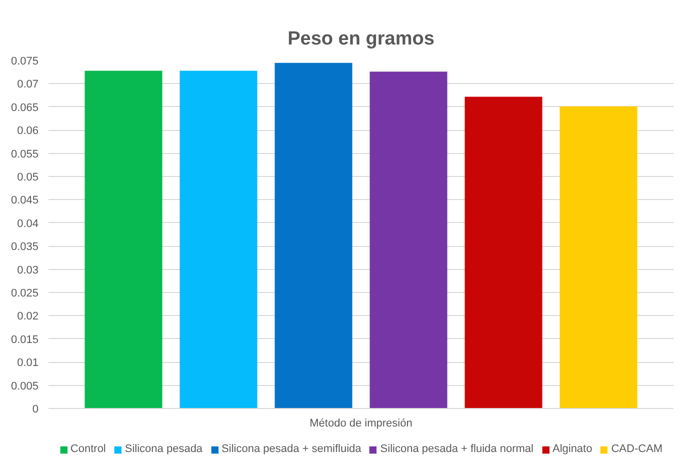  What do you see at coordinates (28, 178) in the screenshot?
I see `y-tick-label: 0.05` at bounding box center [28, 178].